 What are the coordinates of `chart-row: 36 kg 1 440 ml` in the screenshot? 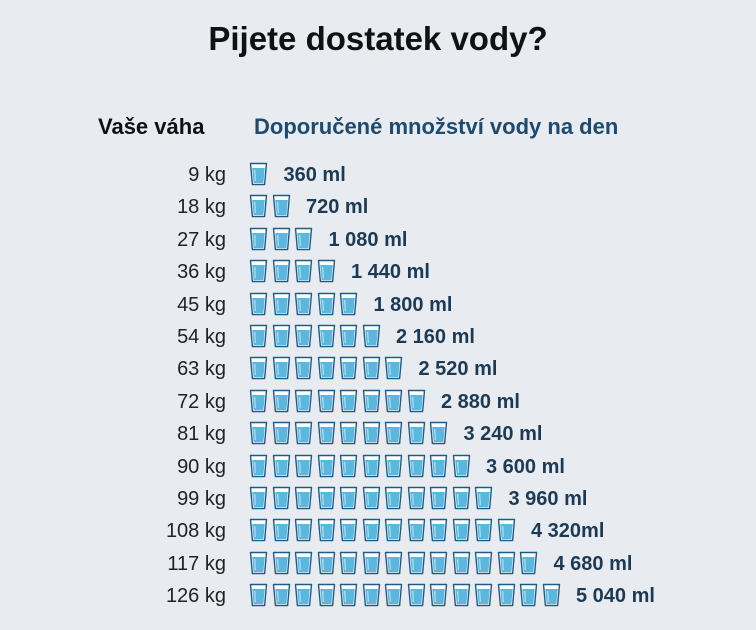 It's located at (378, 272).